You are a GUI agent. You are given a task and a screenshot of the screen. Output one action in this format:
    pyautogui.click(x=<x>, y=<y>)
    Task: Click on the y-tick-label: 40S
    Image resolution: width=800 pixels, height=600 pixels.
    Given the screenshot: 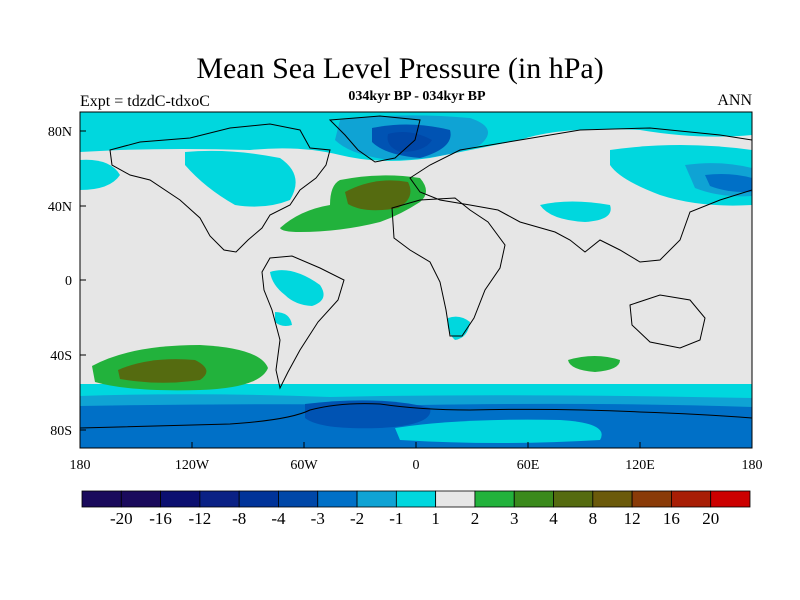 What is the action you would take?
    pyautogui.click(x=61, y=356)
    